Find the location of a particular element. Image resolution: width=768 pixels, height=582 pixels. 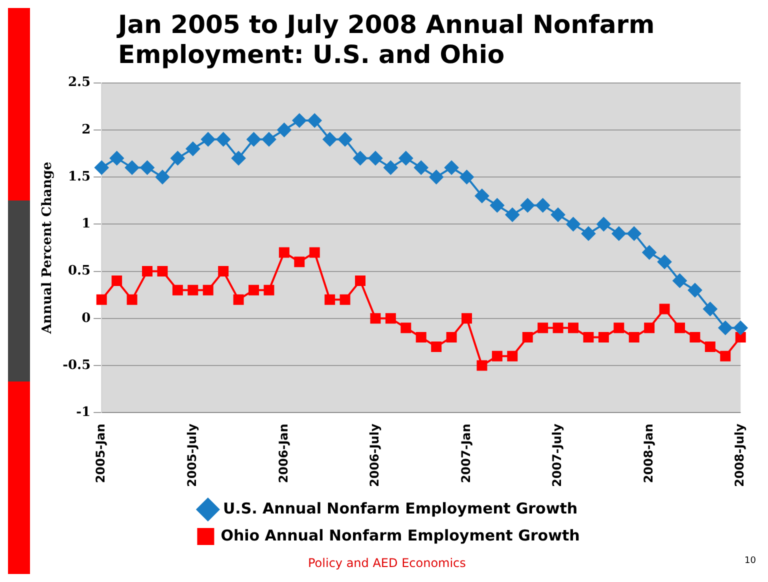

x-tick-label: 2008-Jan is located at coordinates (648, 454).